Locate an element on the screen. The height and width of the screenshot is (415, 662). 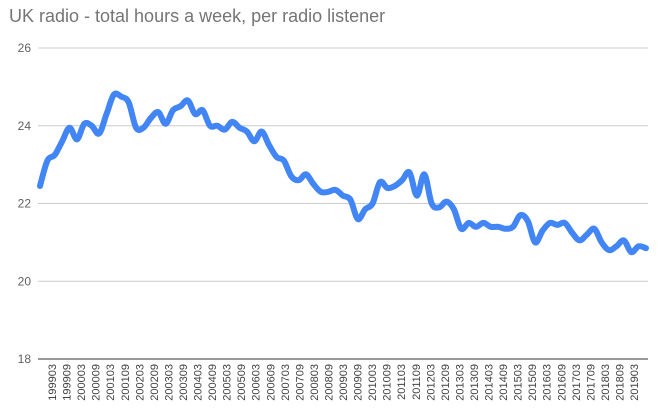
x-tick-label: 201409 is located at coordinates (504, 382).